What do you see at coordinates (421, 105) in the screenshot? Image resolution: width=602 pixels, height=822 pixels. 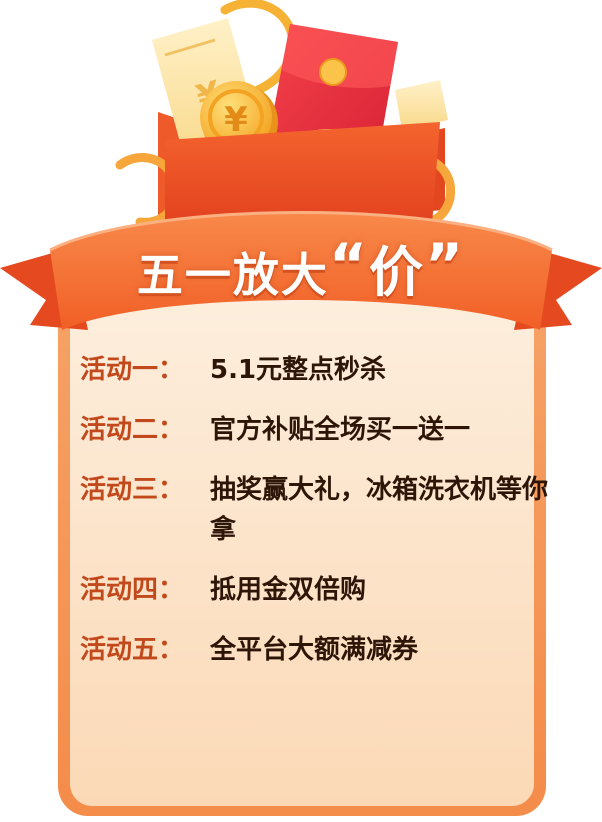 I see `ticket-icon` at bounding box center [421, 105].